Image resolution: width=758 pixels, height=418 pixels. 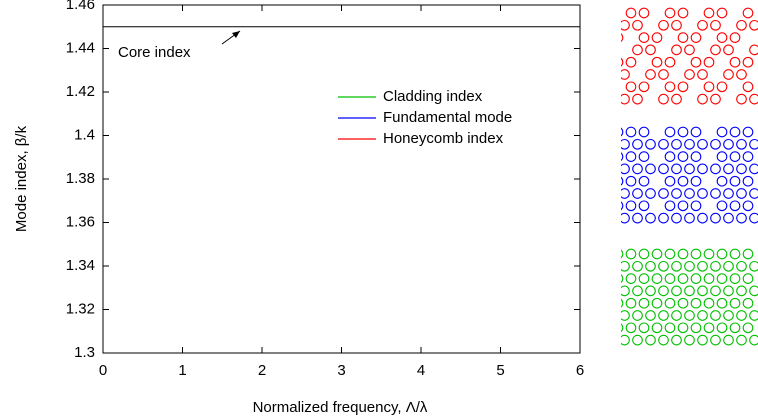 What do you see at coordinates (182, 370) in the screenshot?
I see `x-tick-label: 1` at bounding box center [182, 370].